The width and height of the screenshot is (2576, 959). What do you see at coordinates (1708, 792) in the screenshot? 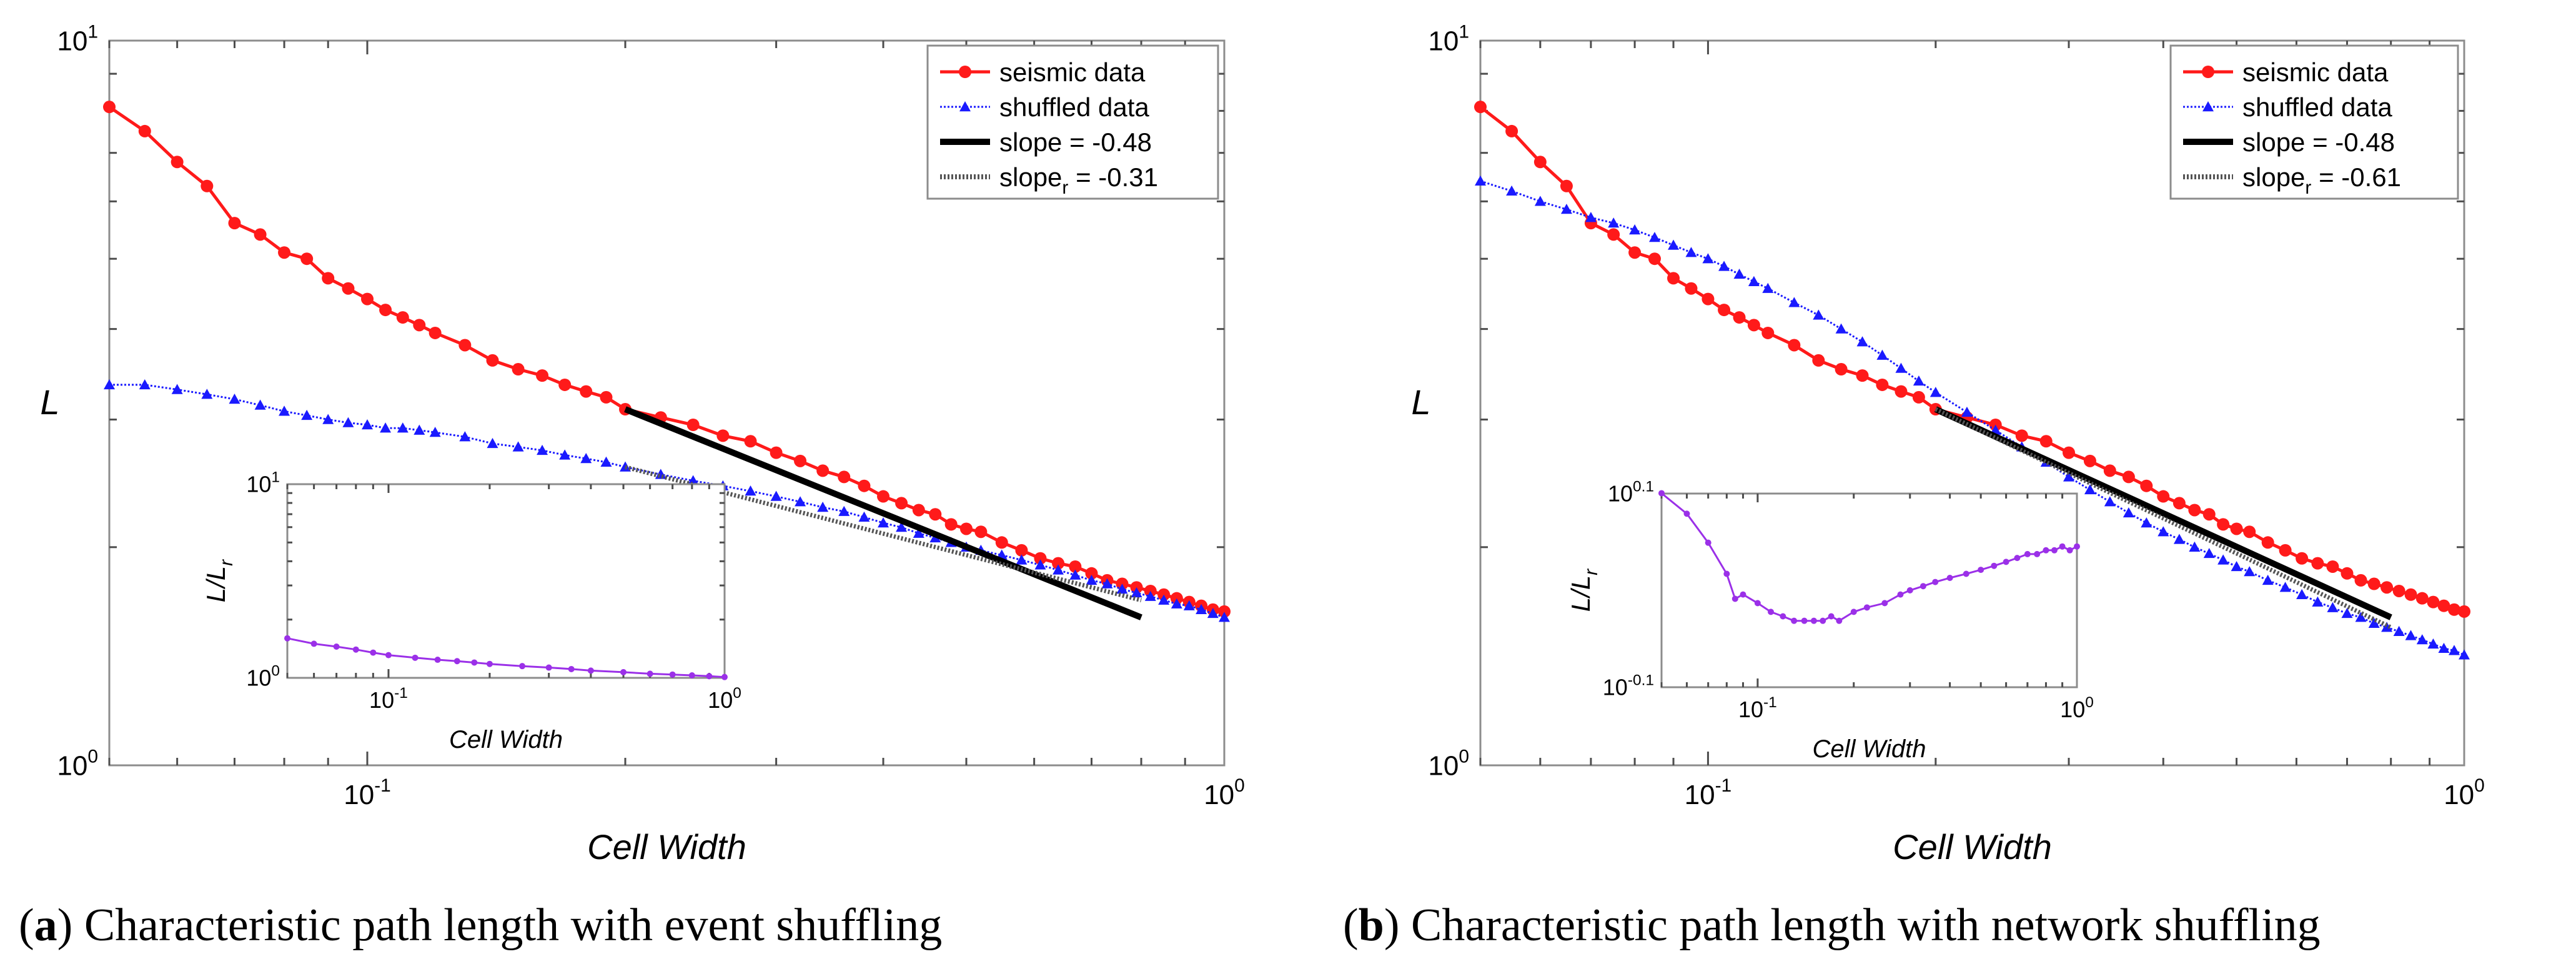
I see `panel-b-xtick-label-0: 10-1` at bounding box center [1708, 792].